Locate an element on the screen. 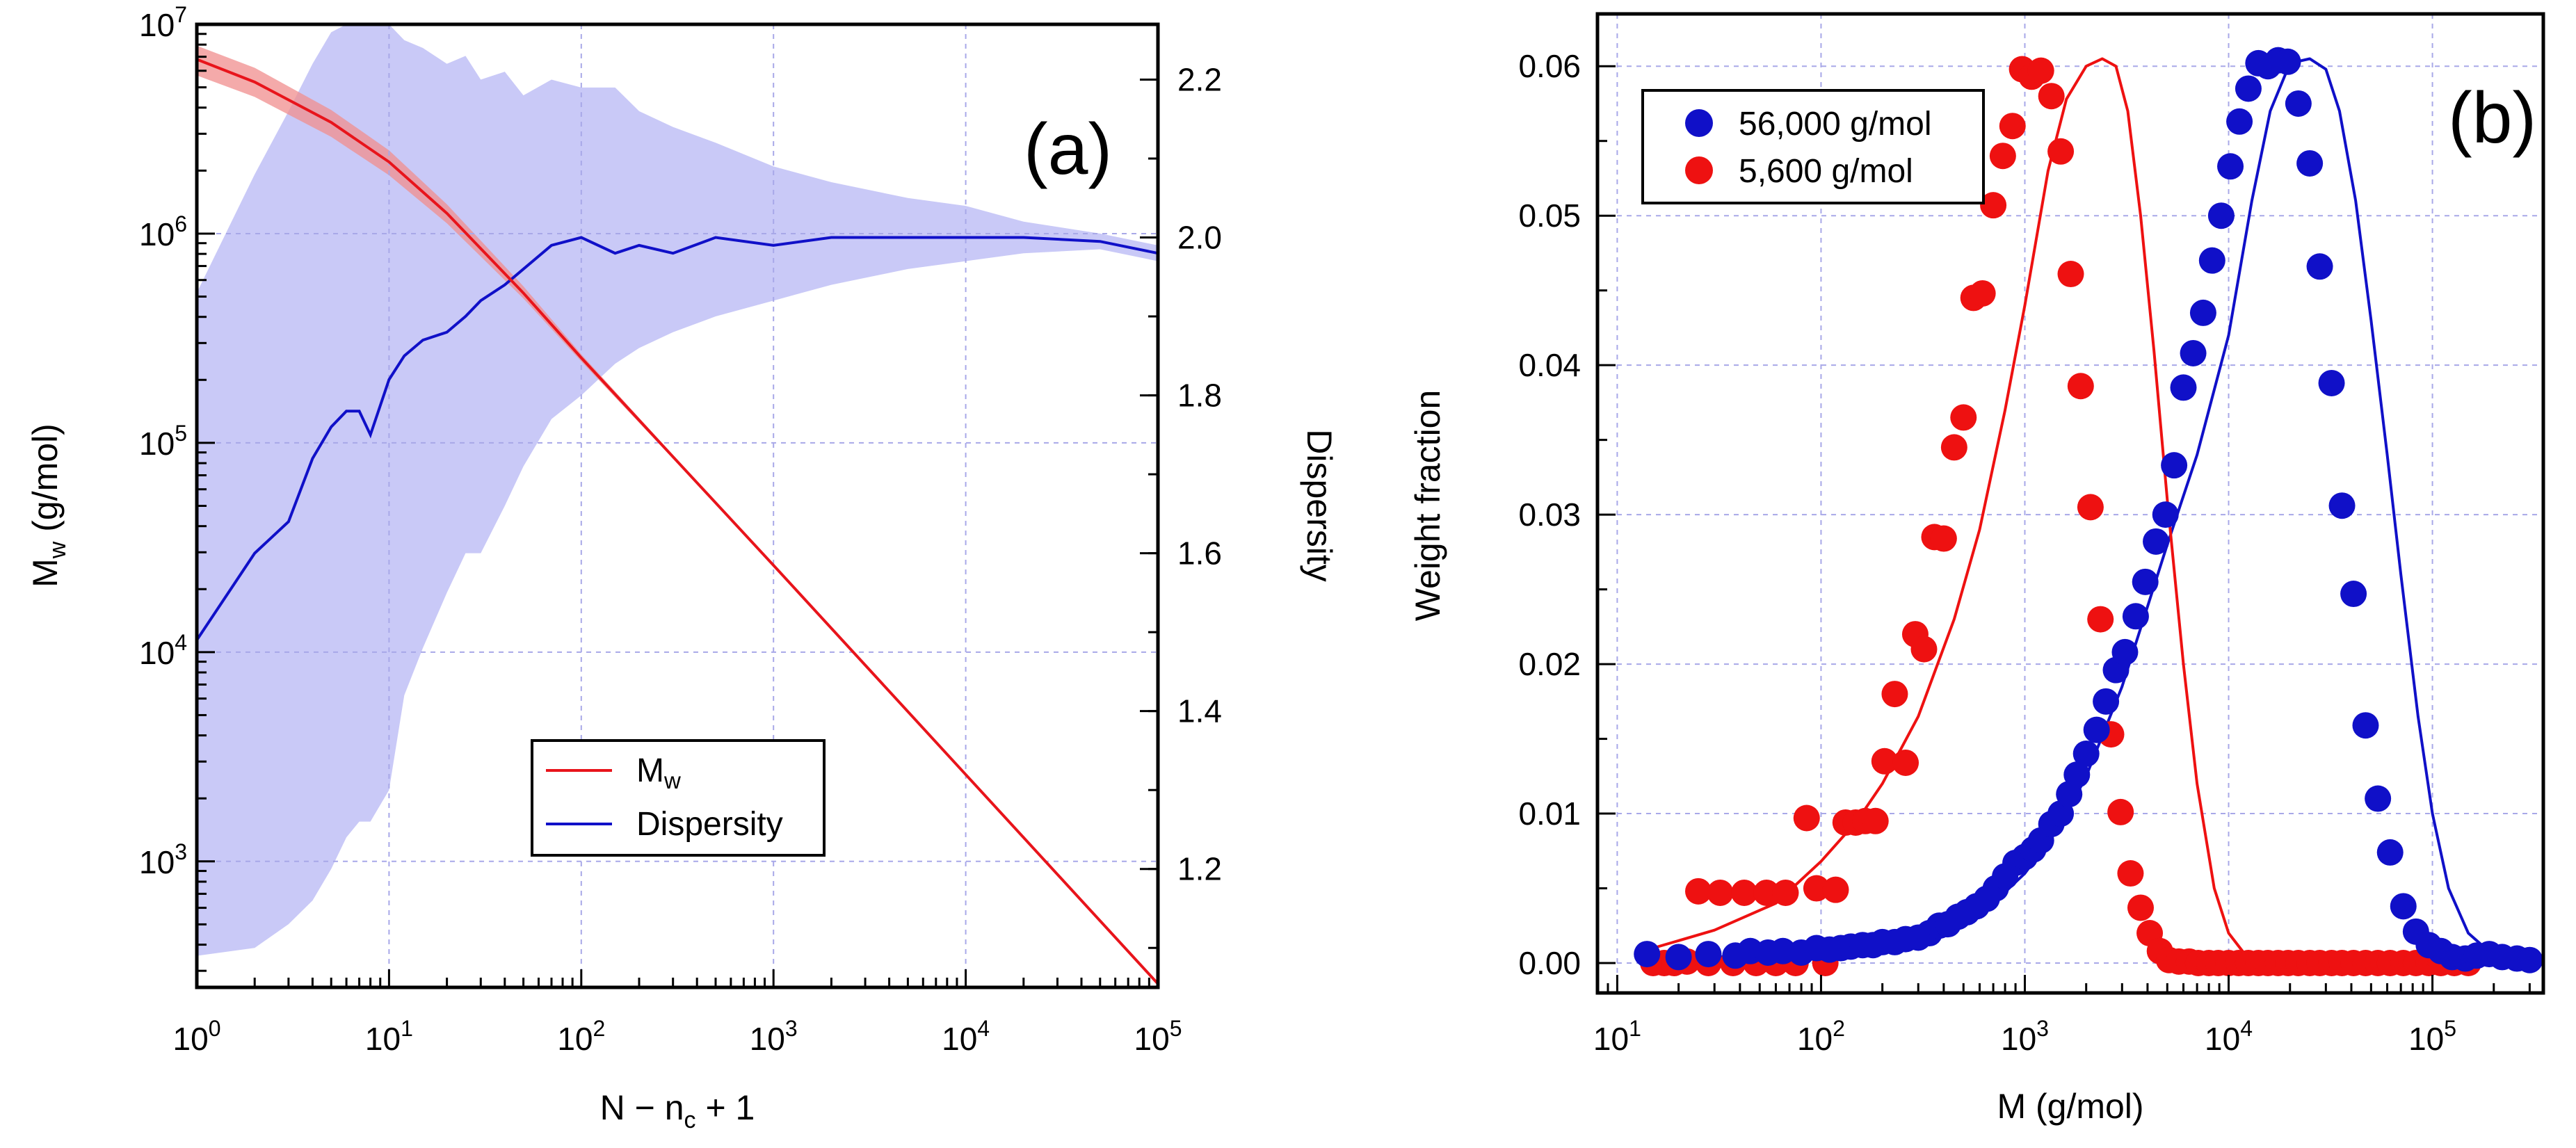 The height and width of the screenshot is (1148, 2576). legend-label-5600: 5,600 g/mol is located at coordinates (1826, 171).